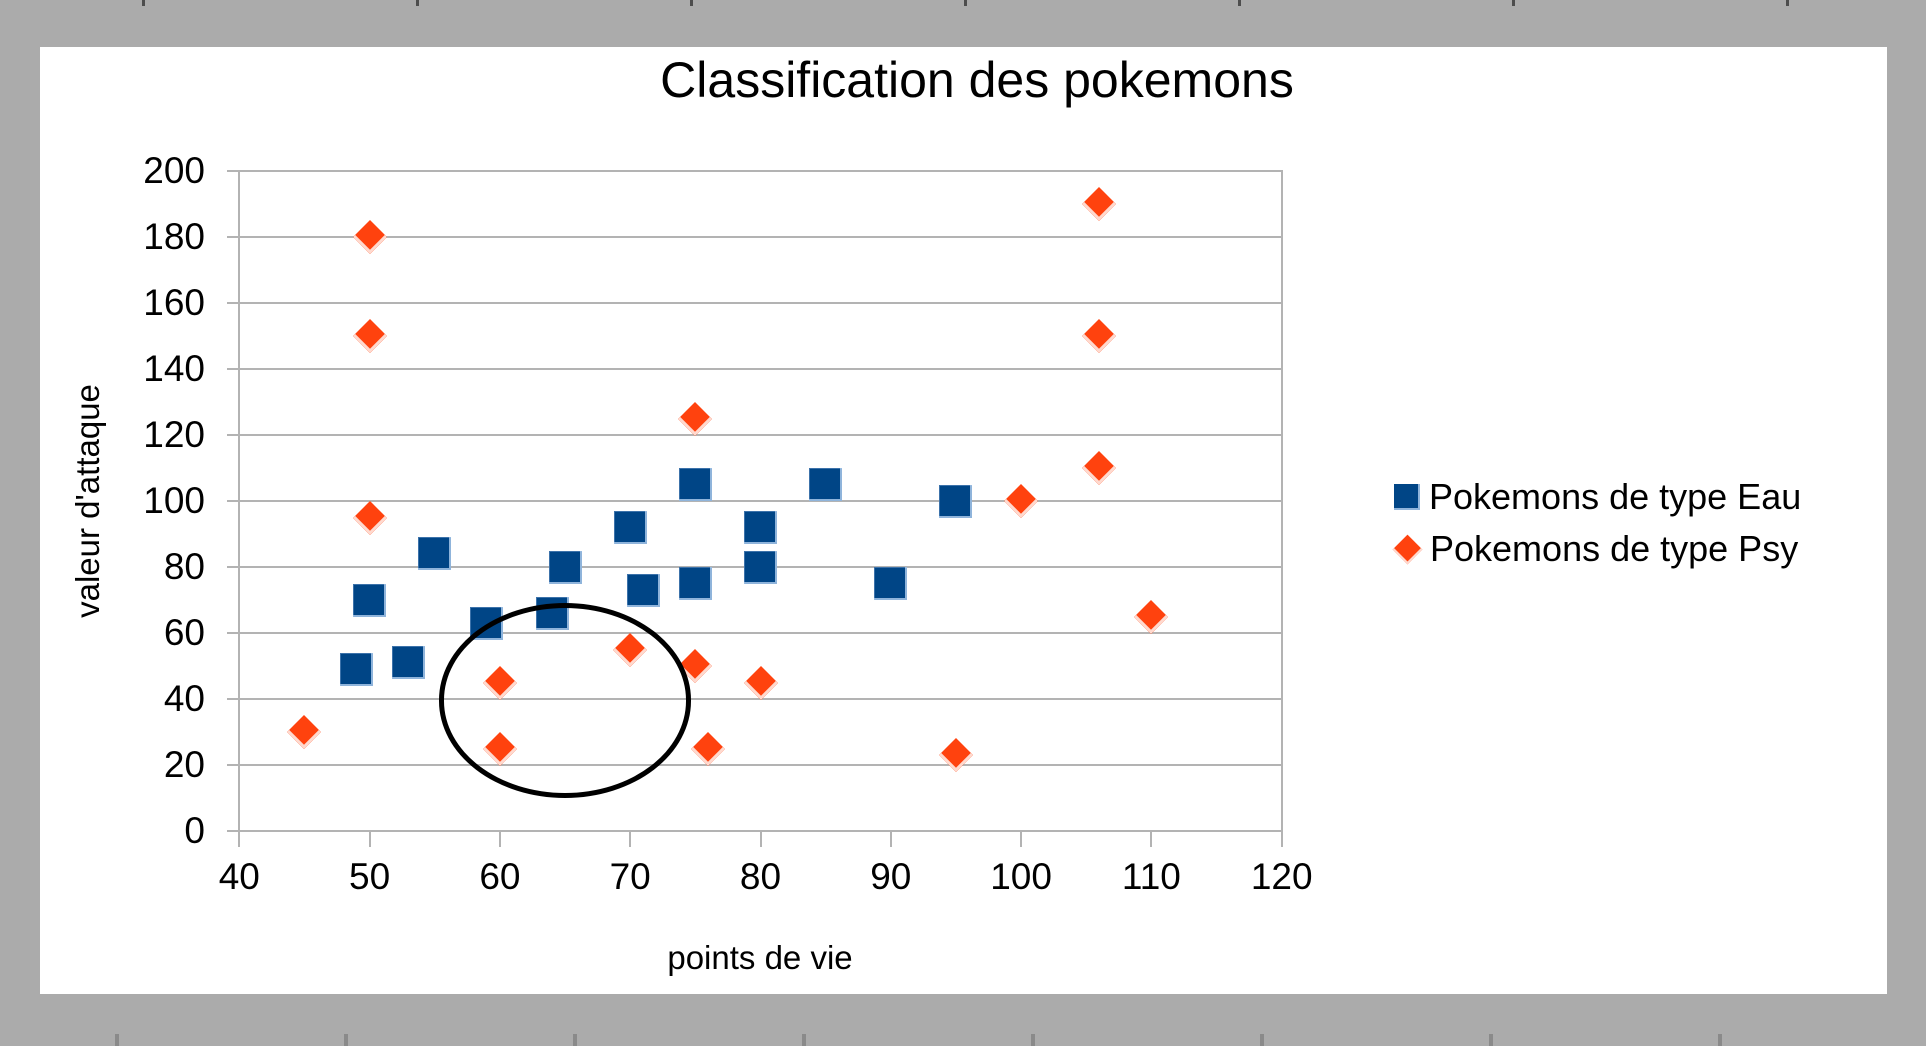  Describe the element at coordinates (1615, 496) in the screenshot. I see `legend-label-eau: Pokemons de type Eau` at that location.